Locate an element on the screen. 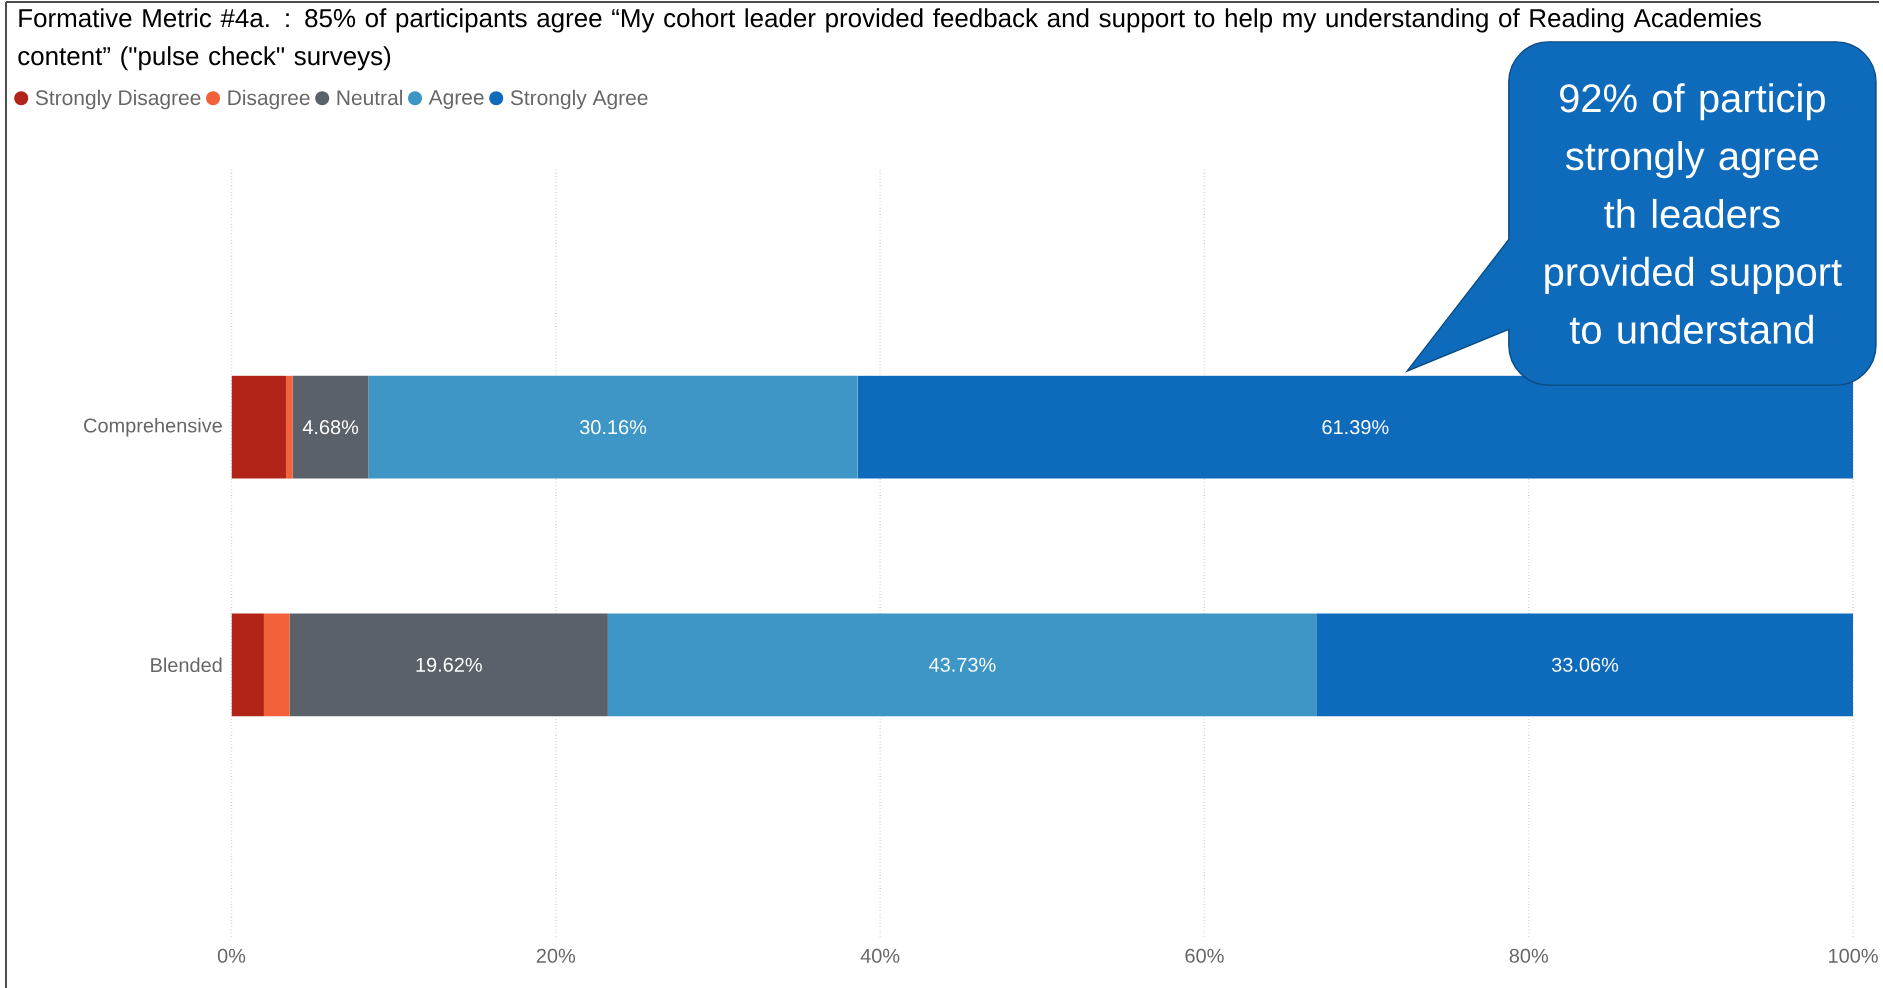  x-tick-label: 40% is located at coordinates (880, 955).